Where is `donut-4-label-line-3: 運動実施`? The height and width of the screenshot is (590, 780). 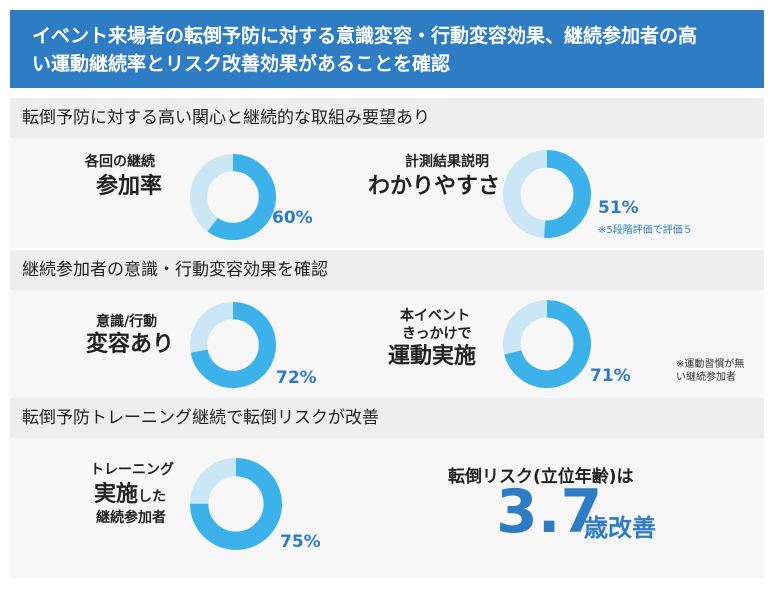
donut-4-label-line-3: 運動実施 is located at coordinates (432, 356).